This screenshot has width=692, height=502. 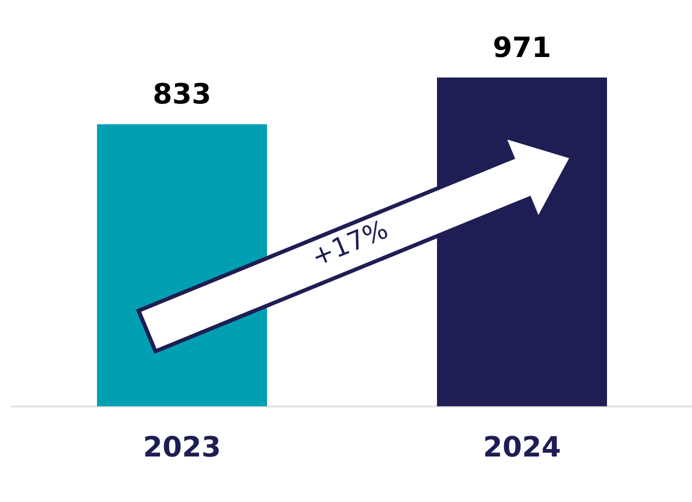 What do you see at coordinates (182, 94) in the screenshot?
I see `data-label: 833` at bounding box center [182, 94].